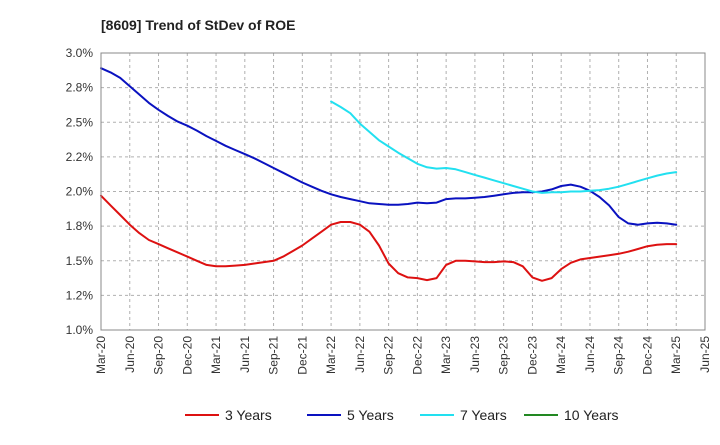  Describe the element at coordinates (80, 157) in the screenshot. I see `y-tick-label: 2.2%` at that location.